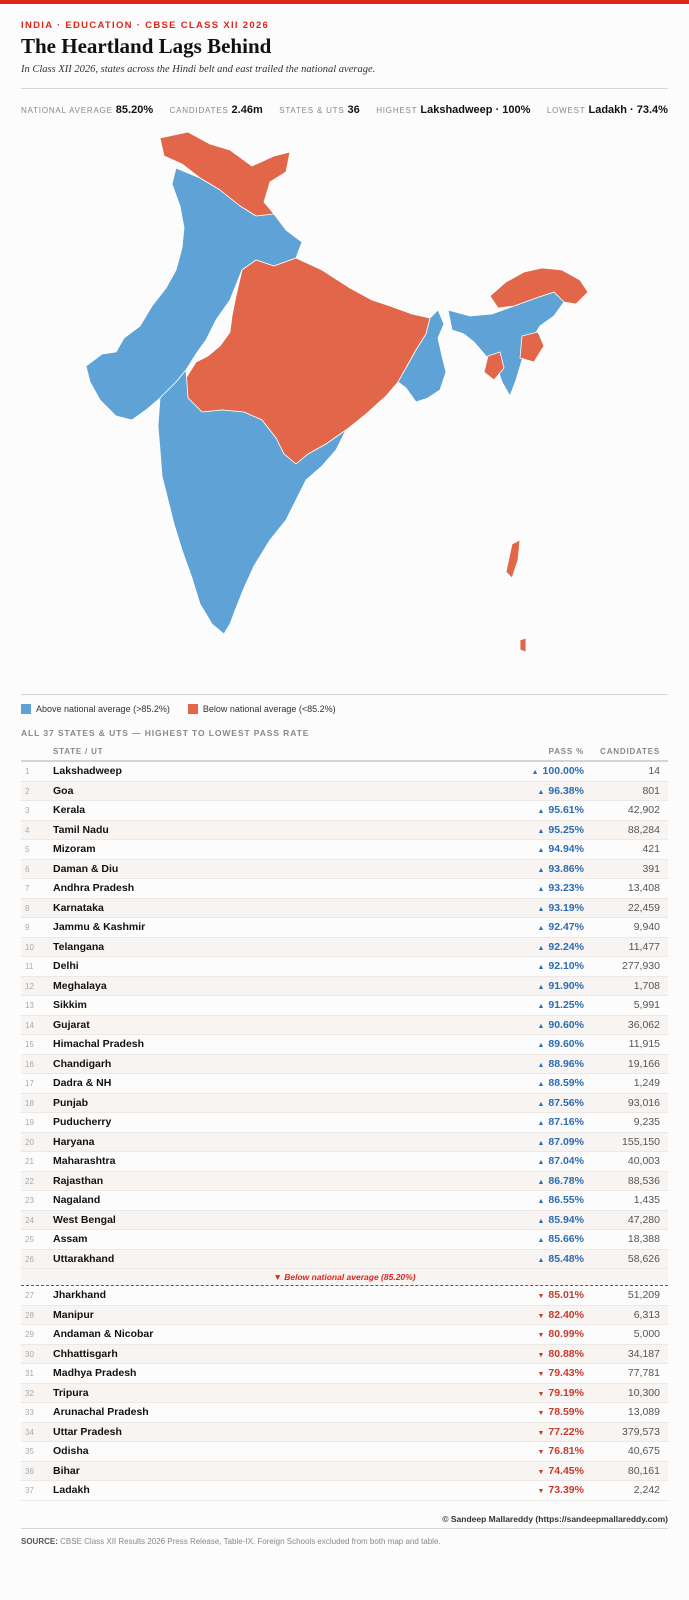  Describe the element at coordinates (73, 1314) in the screenshot. I see `row-state-name: Manipur` at that location.